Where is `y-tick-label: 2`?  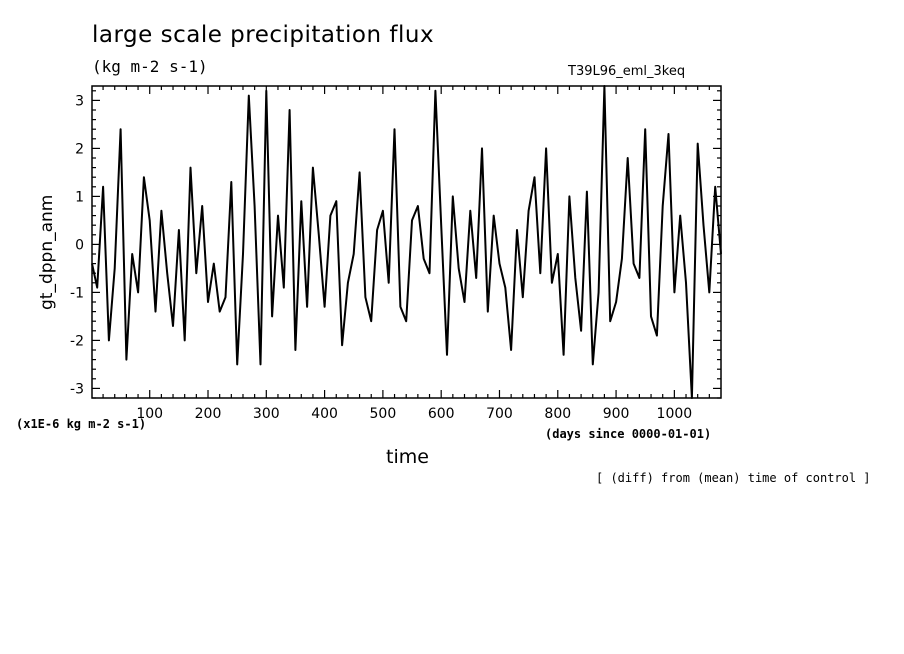
y-tick-label: 2 is located at coordinates (79, 149).